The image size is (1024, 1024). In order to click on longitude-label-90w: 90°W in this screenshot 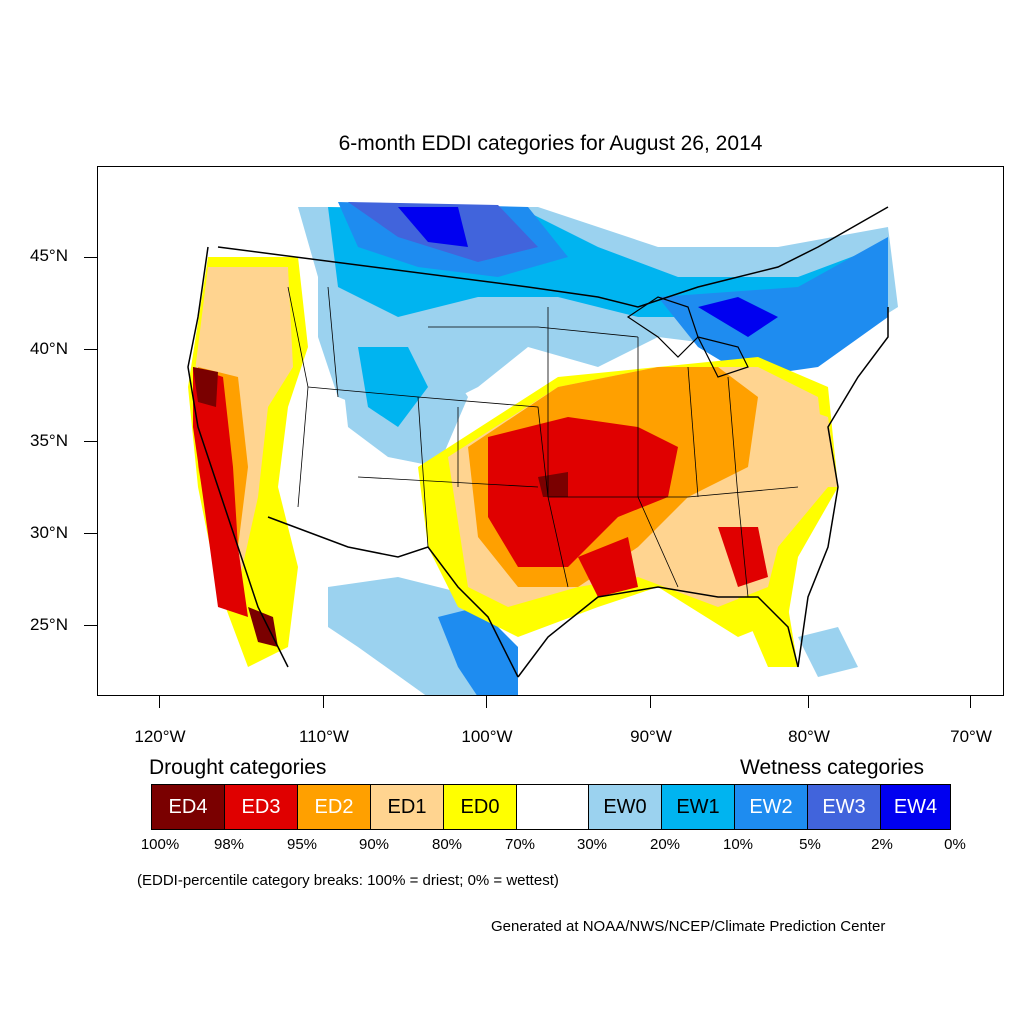, I will do `click(651, 736)`.